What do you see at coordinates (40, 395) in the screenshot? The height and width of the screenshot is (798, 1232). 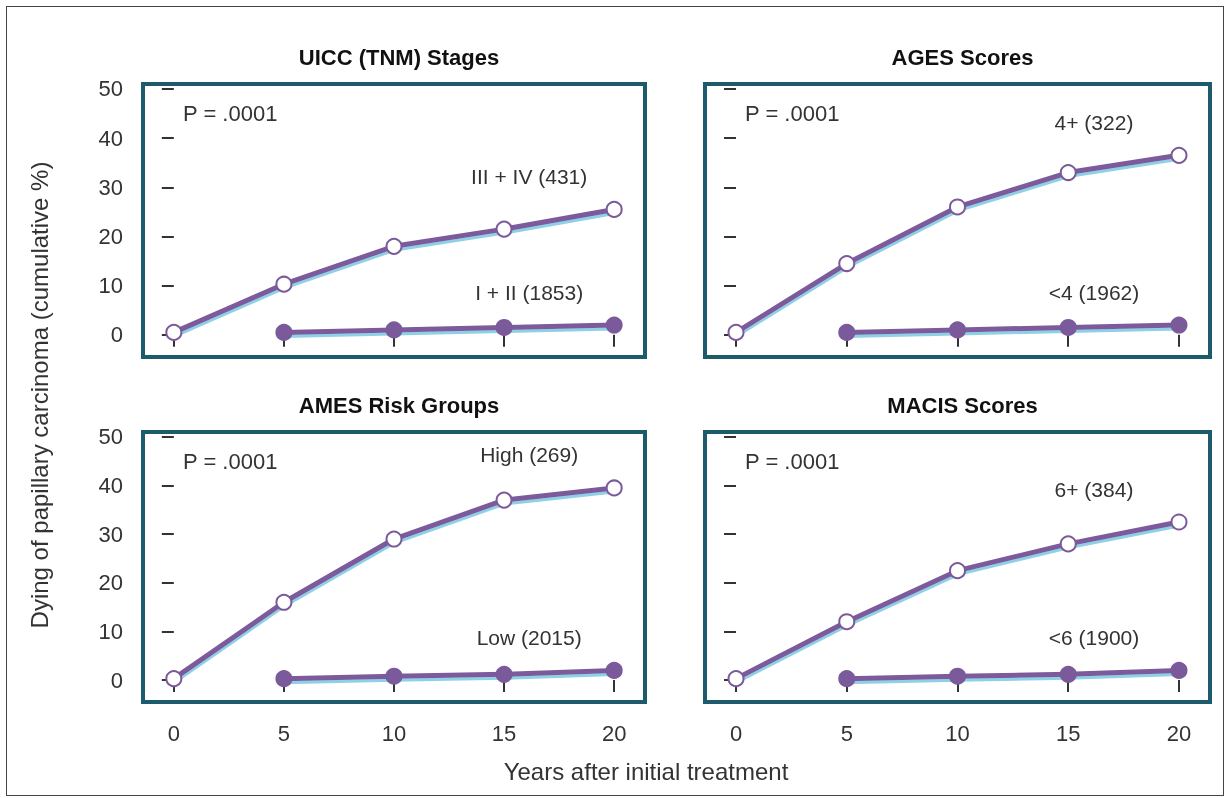 I see `y-axis-title: Dying of papillary carcinoma (cumulative %)` at bounding box center [40, 395].